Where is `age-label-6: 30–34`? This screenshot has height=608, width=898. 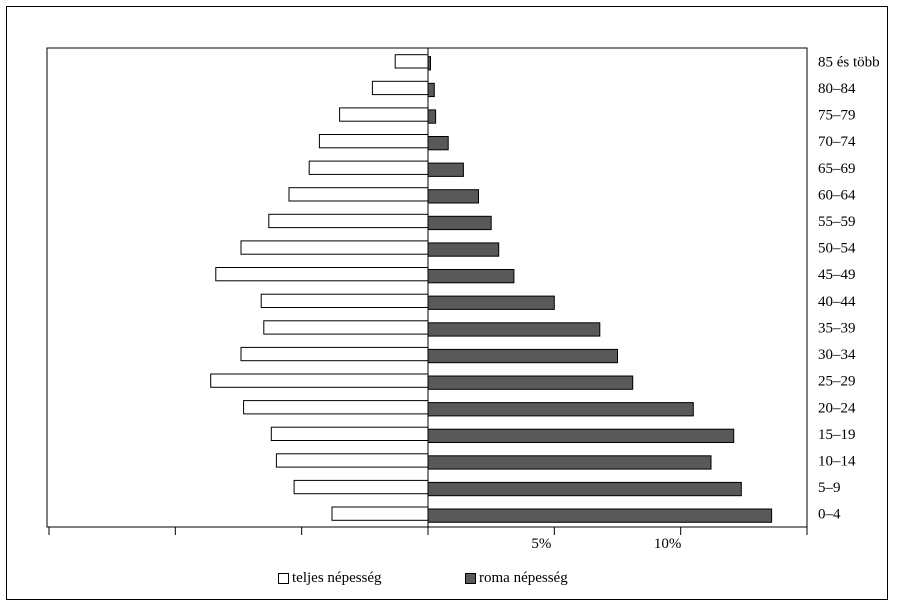 age-label-6: 30–34 is located at coordinates (837, 355).